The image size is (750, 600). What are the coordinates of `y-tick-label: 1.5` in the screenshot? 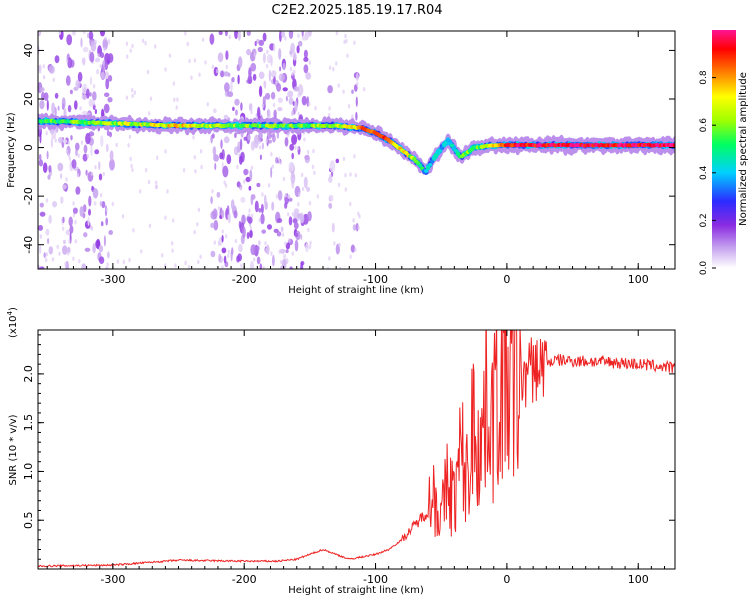 It's located at (28, 423).